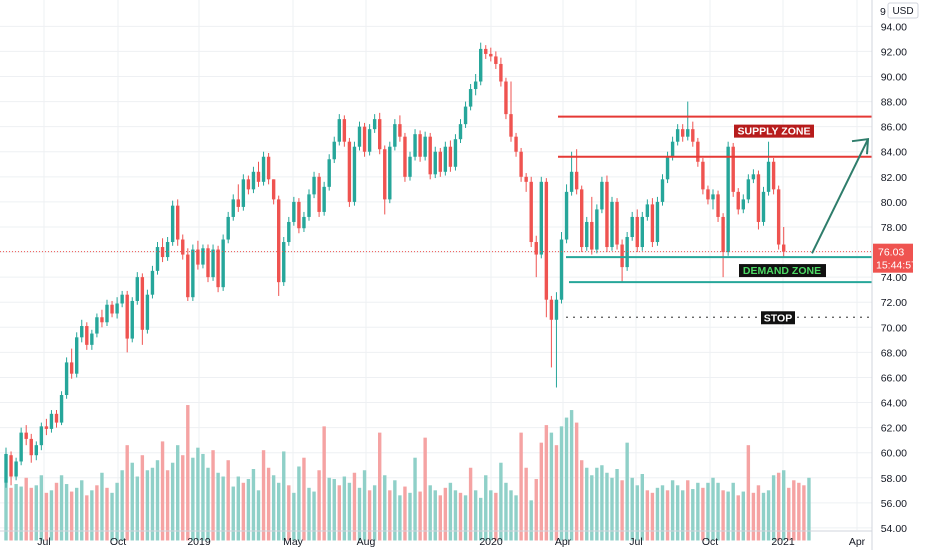 The image size is (932, 555). I want to click on price-tick-partial: 9, so click(883, 12).